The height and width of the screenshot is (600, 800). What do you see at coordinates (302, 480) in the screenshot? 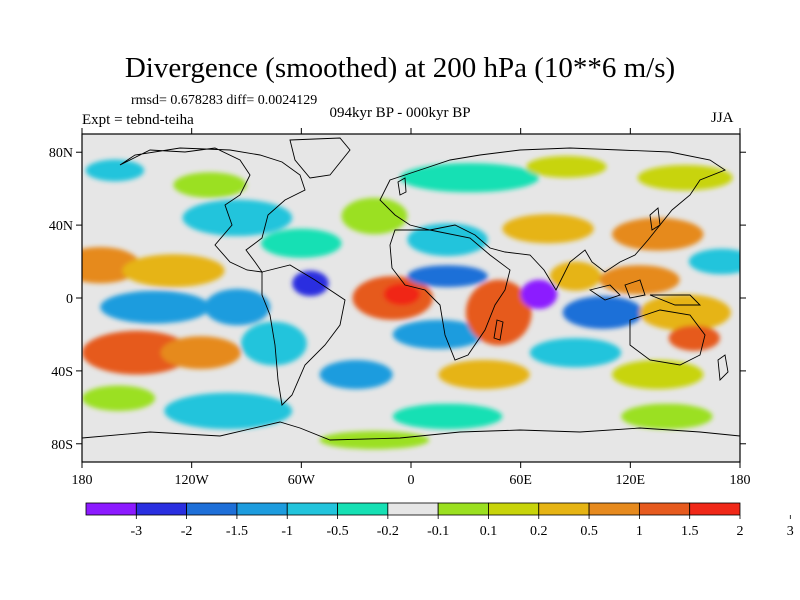
I see `lon-label-2: 60W` at bounding box center [302, 480].